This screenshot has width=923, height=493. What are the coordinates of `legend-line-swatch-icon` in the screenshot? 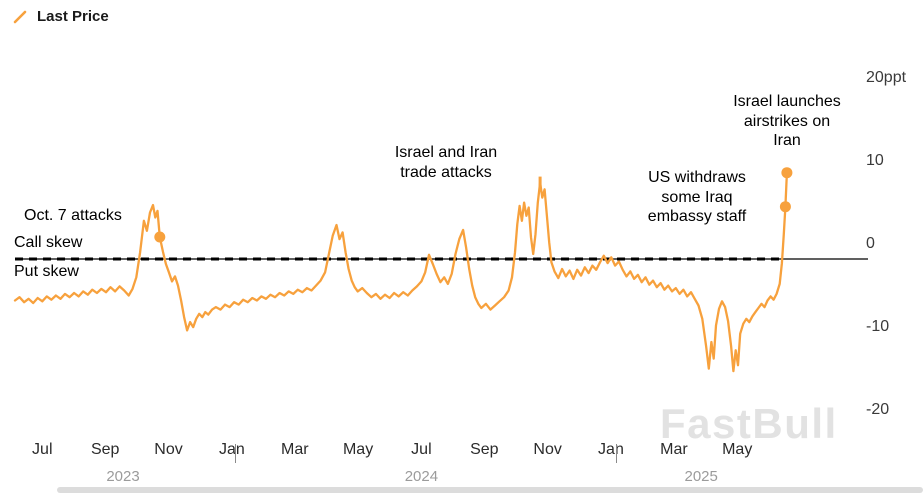 It's located at (20, 16).